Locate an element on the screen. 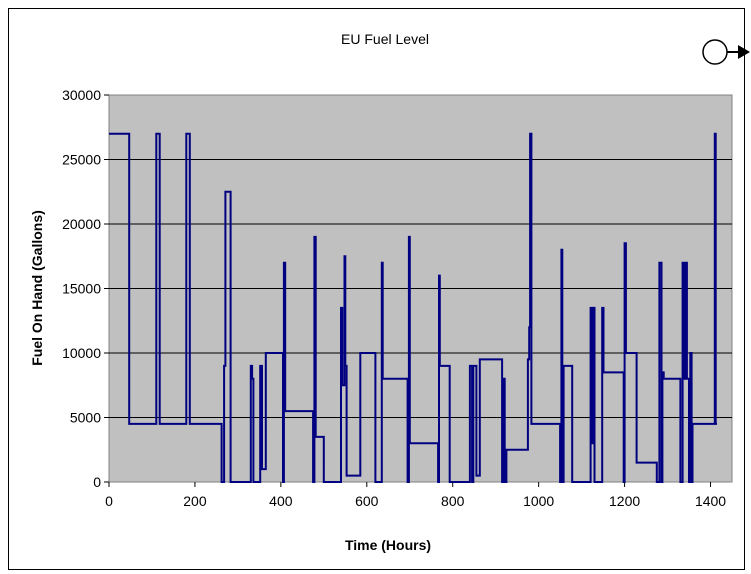 The image size is (751, 574). y-tick-label: 10000 is located at coordinates (81, 353).